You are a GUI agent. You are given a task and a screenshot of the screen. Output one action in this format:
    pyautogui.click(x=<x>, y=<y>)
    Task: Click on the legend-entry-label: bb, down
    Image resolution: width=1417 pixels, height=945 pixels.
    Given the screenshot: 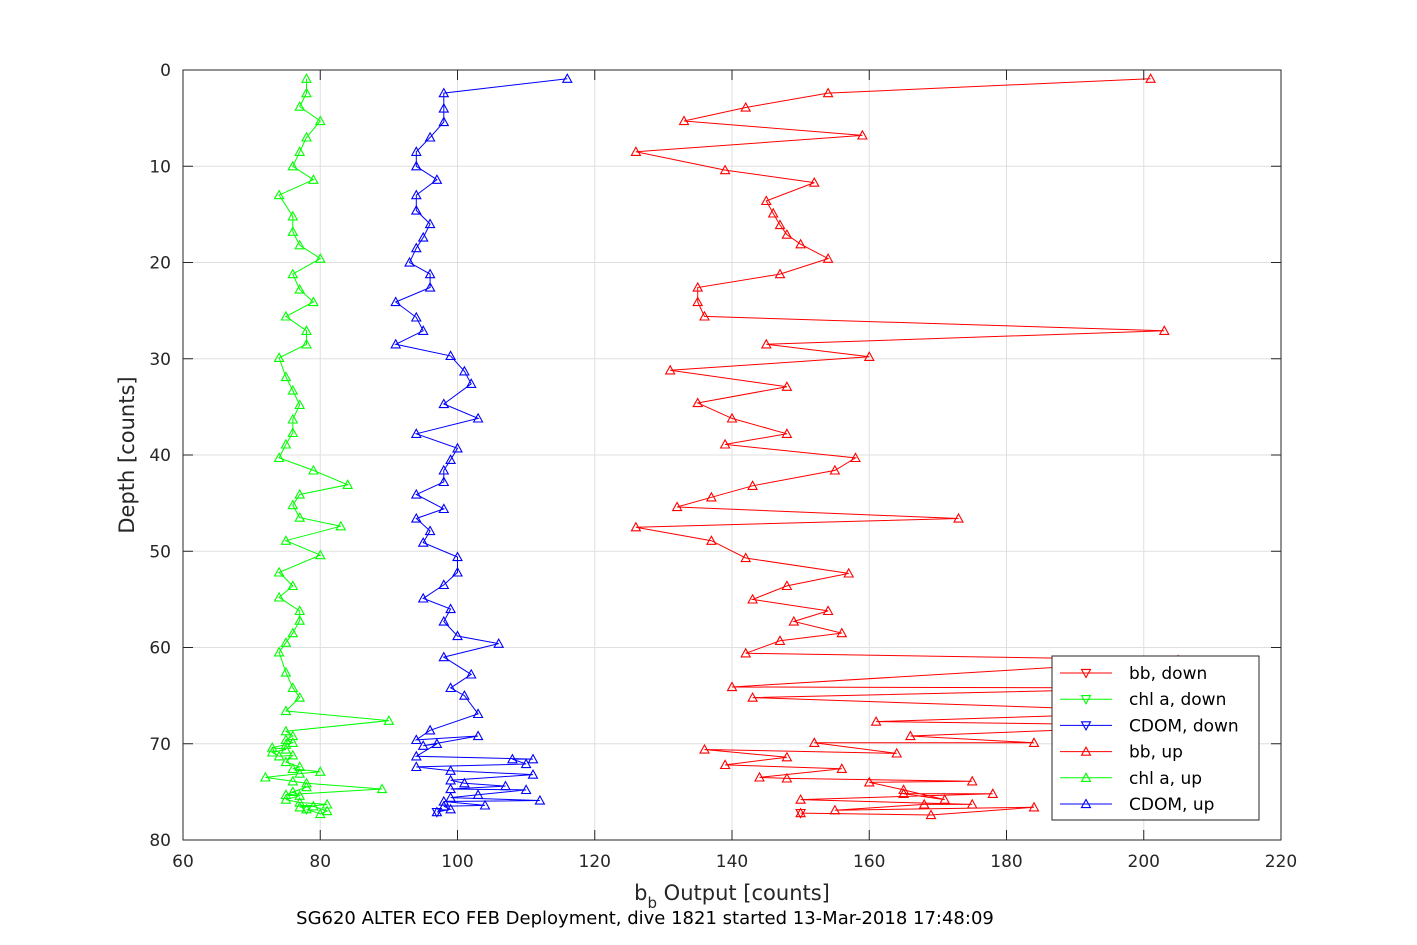 What is the action you would take?
    pyautogui.click(x=1168, y=674)
    